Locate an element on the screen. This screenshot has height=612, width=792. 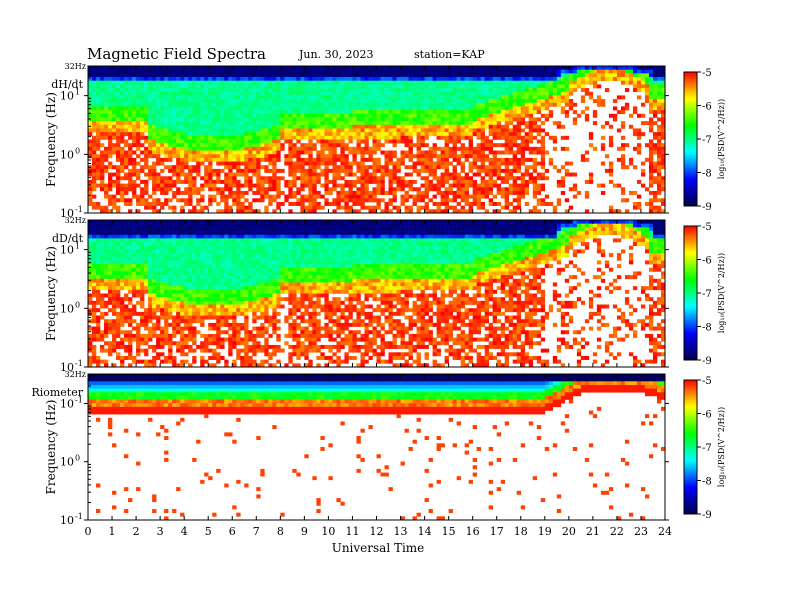
colorbar-swatch is located at coordinates (690, 95).